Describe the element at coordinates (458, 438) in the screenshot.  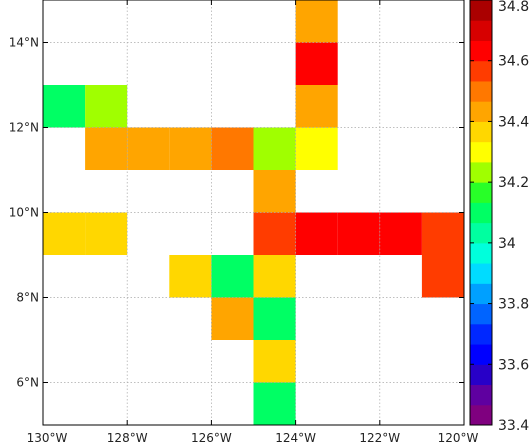
I see `x-tick-label: 120°W` at that location.